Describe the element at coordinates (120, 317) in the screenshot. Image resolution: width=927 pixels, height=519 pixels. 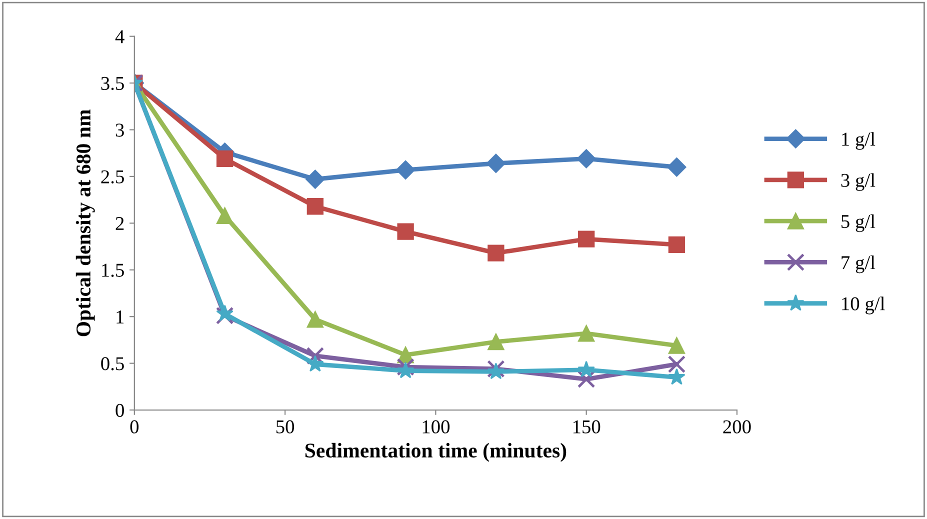
I see `y-tick-label: 1` at that location.